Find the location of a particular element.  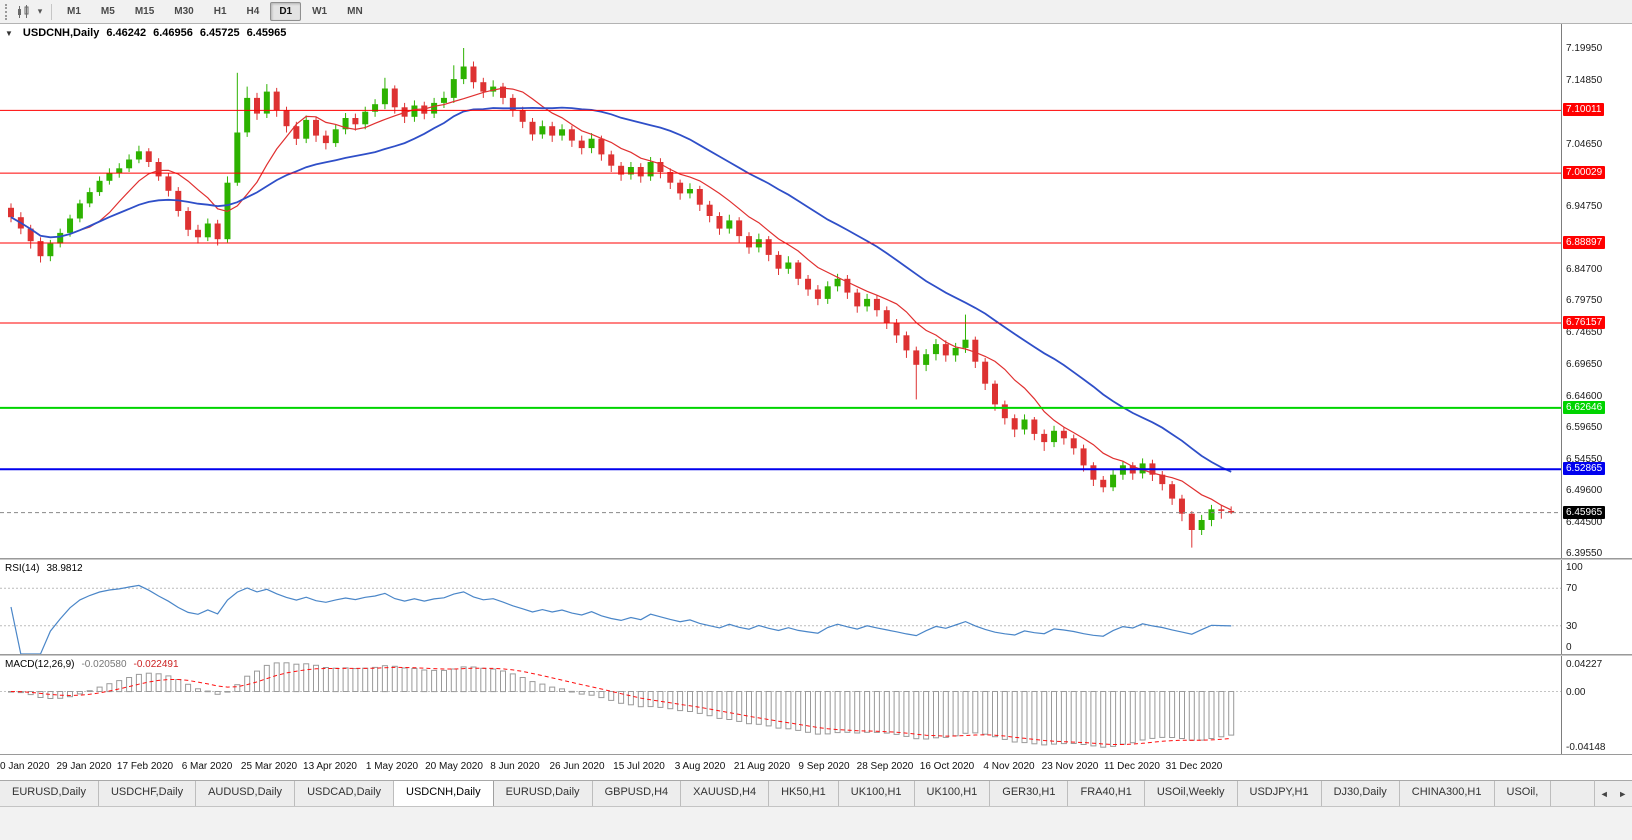

date-label: 6 Mar 2020 is located at coordinates (207, 766).